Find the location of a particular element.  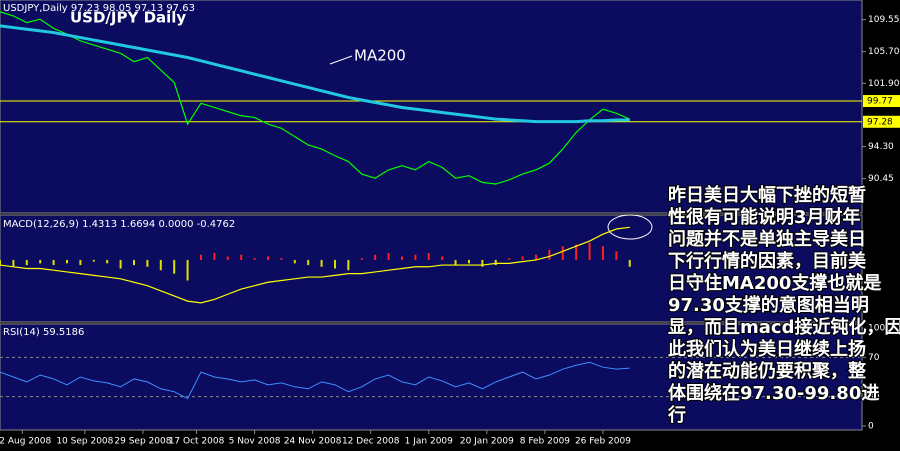

x-tick-label: 29 Sep 2008 is located at coordinates (142, 442).